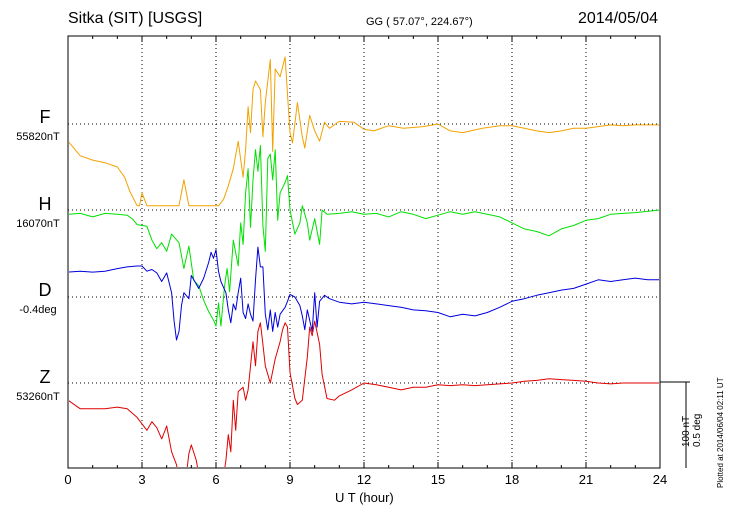 This screenshot has height=520, width=730. I want to click on x-tick-label: 24, so click(660, 479).